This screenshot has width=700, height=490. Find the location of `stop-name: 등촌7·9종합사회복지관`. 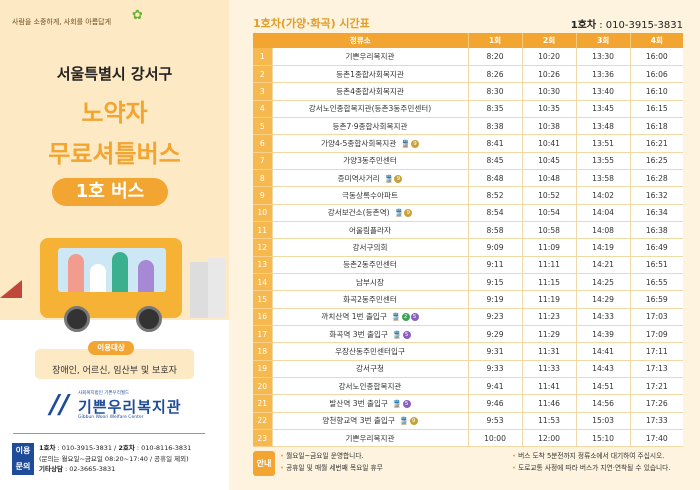

stop-name: 등촌7·9종합사회복지관 is located at coordinates (370, 126).